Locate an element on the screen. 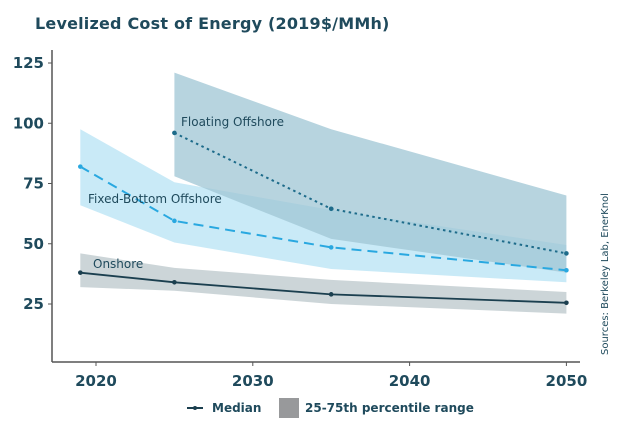 The image size is (625, 440). legend-median-label: Median is located at coordinates (236, 408).